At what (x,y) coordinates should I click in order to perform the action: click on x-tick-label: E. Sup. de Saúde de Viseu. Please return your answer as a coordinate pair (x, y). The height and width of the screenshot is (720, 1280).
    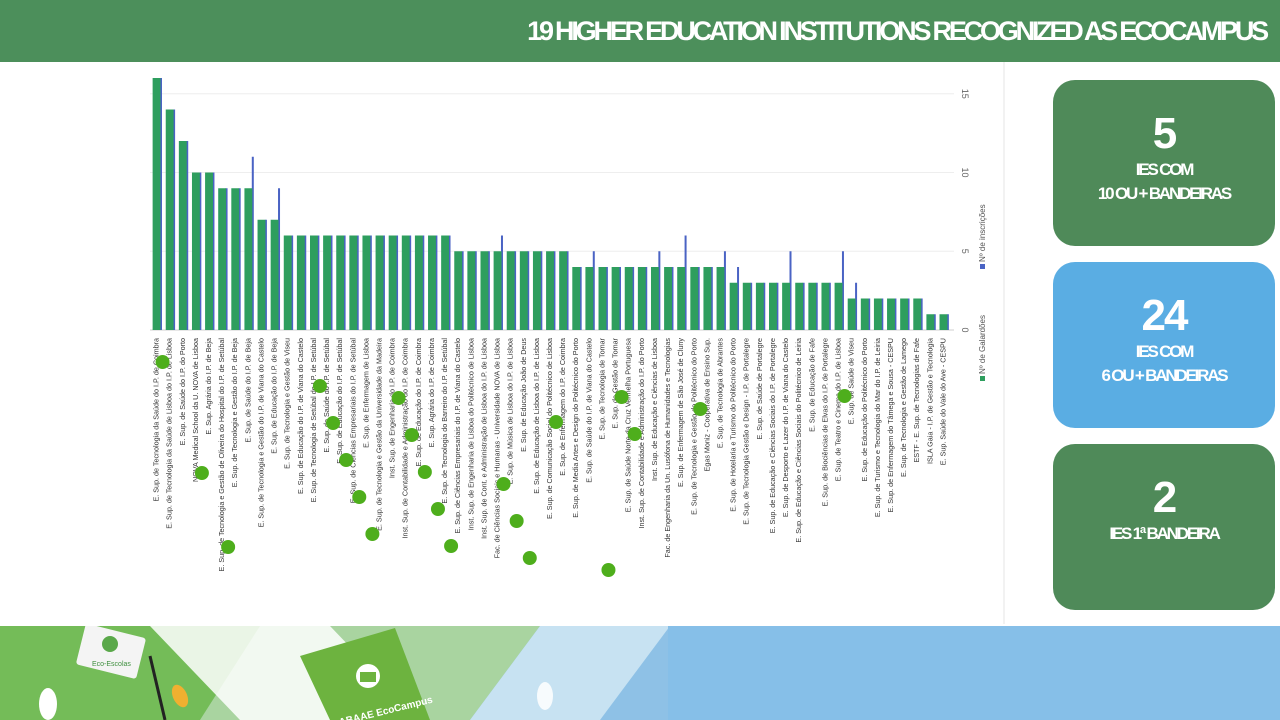
    Looking at the image, I should click on (851, 381).